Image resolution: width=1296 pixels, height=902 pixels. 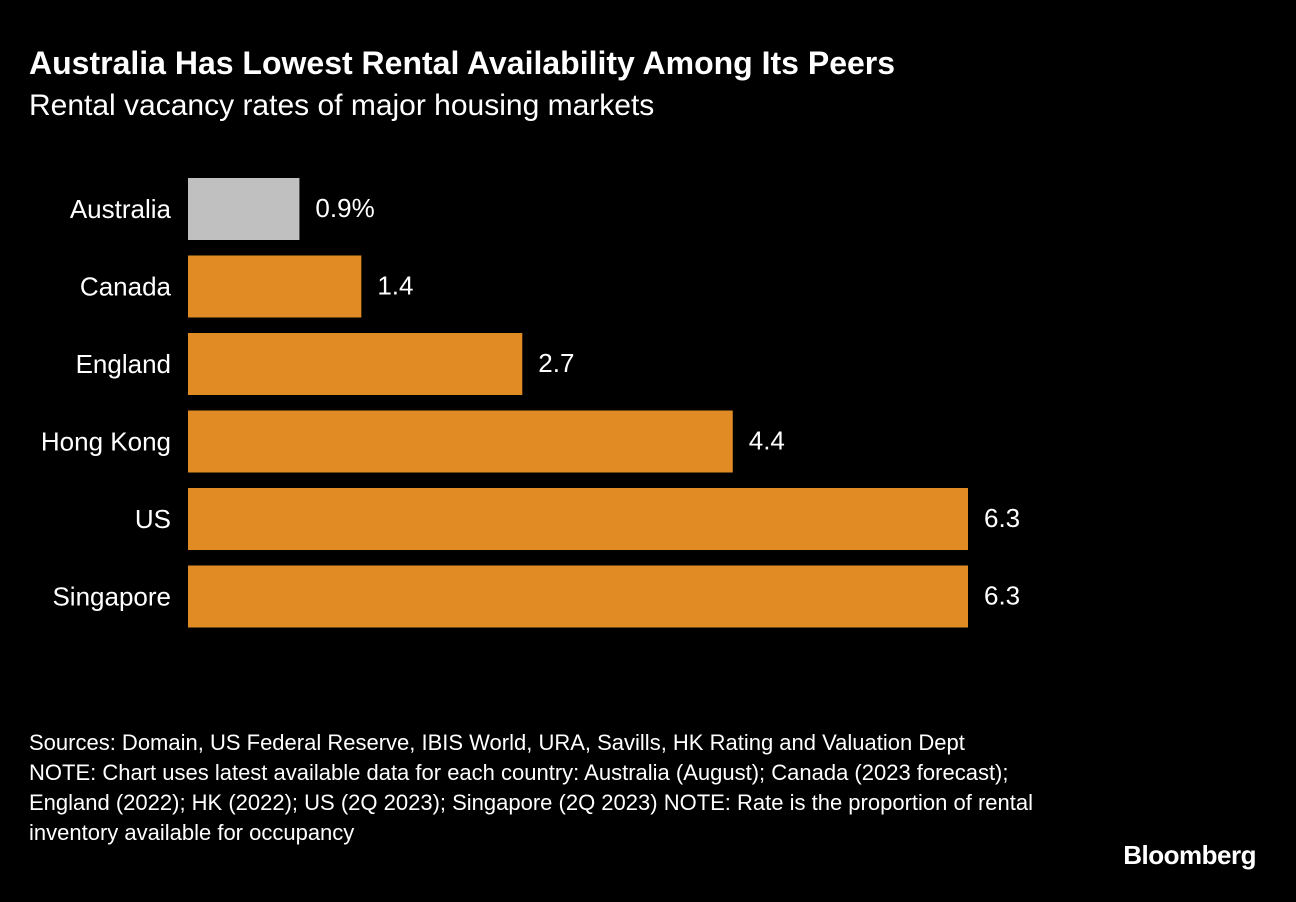 What do you see at coordinates (395, 286) in the screenshot?
I see `value-label-canada: 1.4` at bounding box center [395, 286].